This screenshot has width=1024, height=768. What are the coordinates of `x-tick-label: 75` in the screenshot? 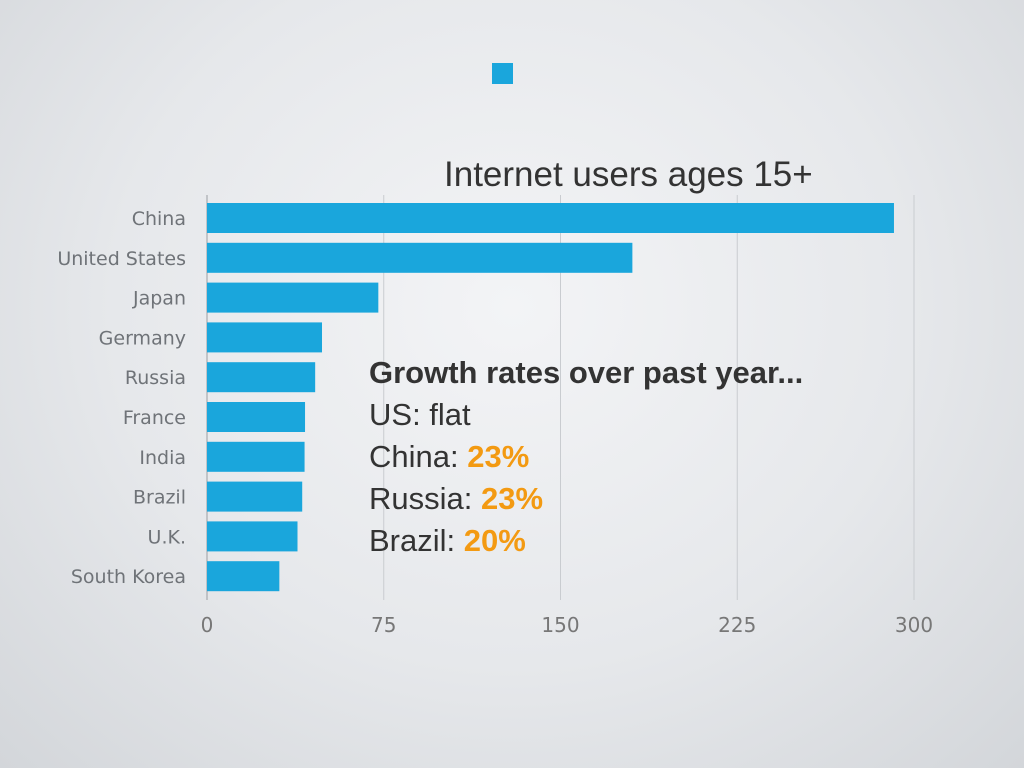 It's located at (383, 625).